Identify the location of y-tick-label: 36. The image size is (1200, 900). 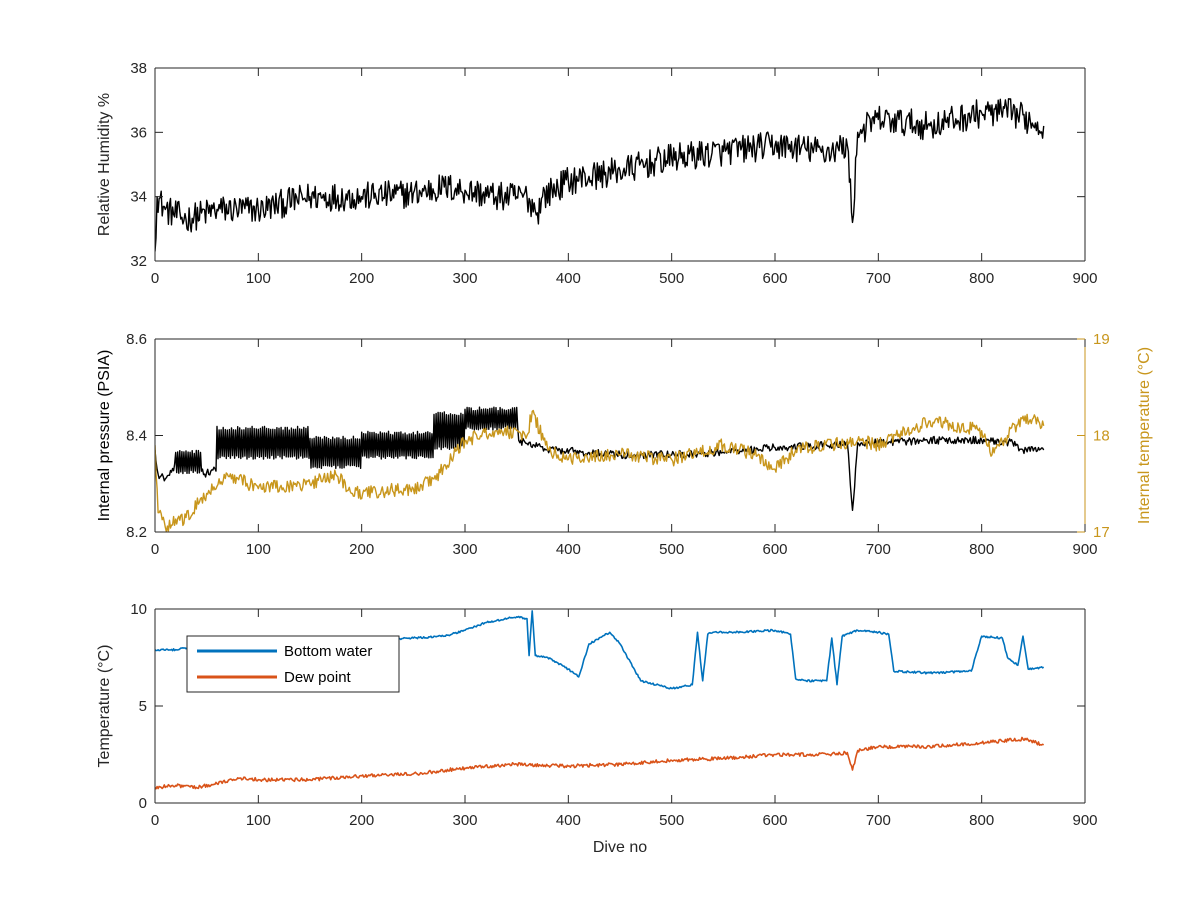
(138, 132).